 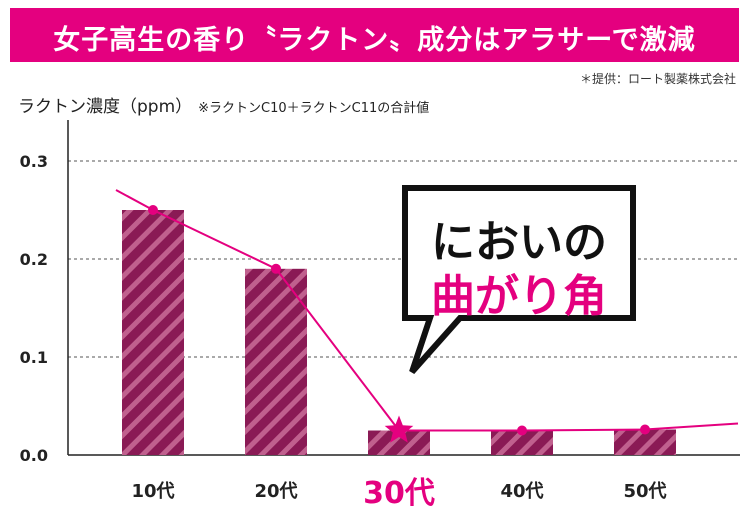 I want to click on callout-text: においの 曲がり角, so click(x=519, y=255).